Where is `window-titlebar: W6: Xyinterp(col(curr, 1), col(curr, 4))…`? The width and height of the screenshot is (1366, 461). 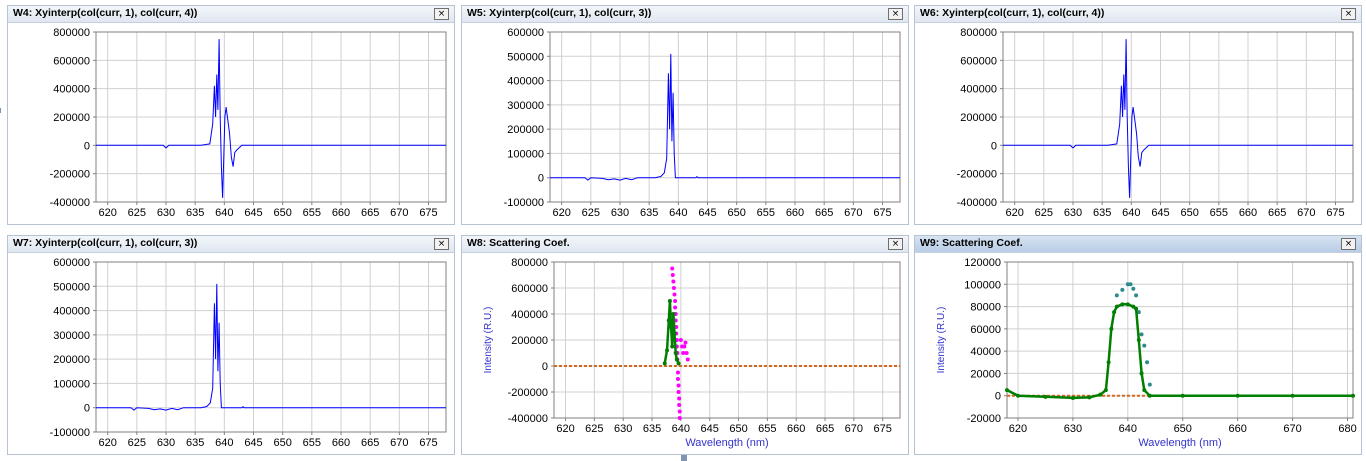
window-titlebar: W6: Xyinterp(col(curr, 1), col(curr, 4))… is located at coordinates (1138, 14).